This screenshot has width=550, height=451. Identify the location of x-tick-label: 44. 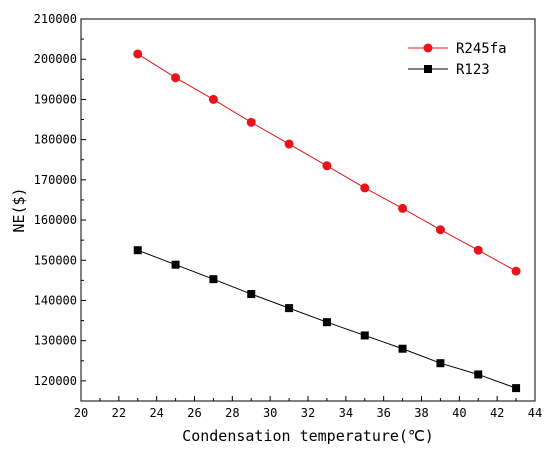
(535, 413).